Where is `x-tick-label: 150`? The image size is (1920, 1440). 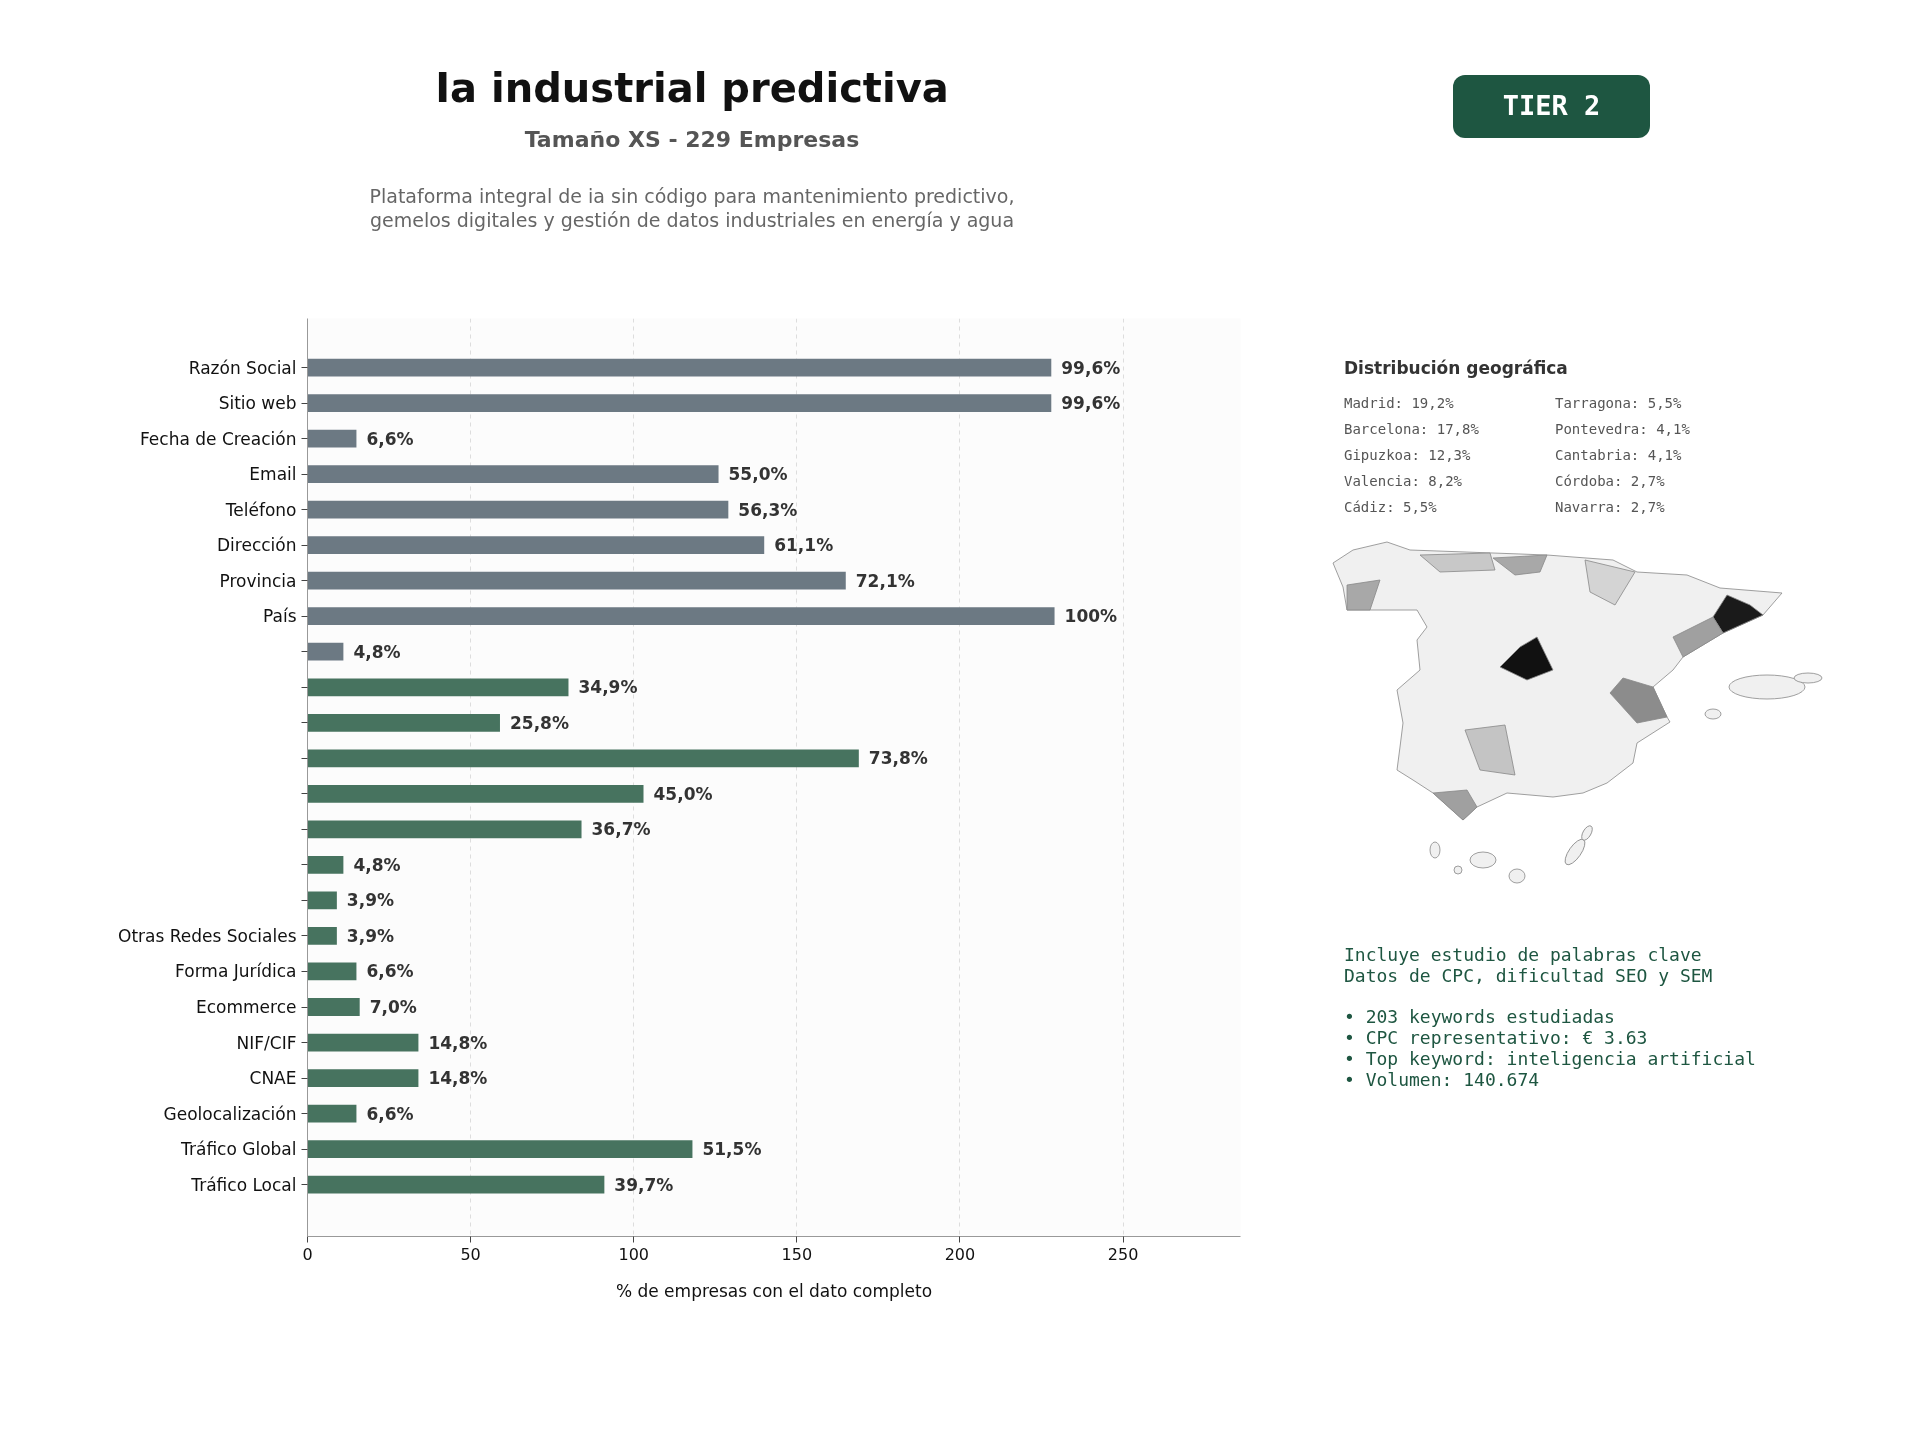 x-tick-label: 150 is located at coordinates (797, 1254).